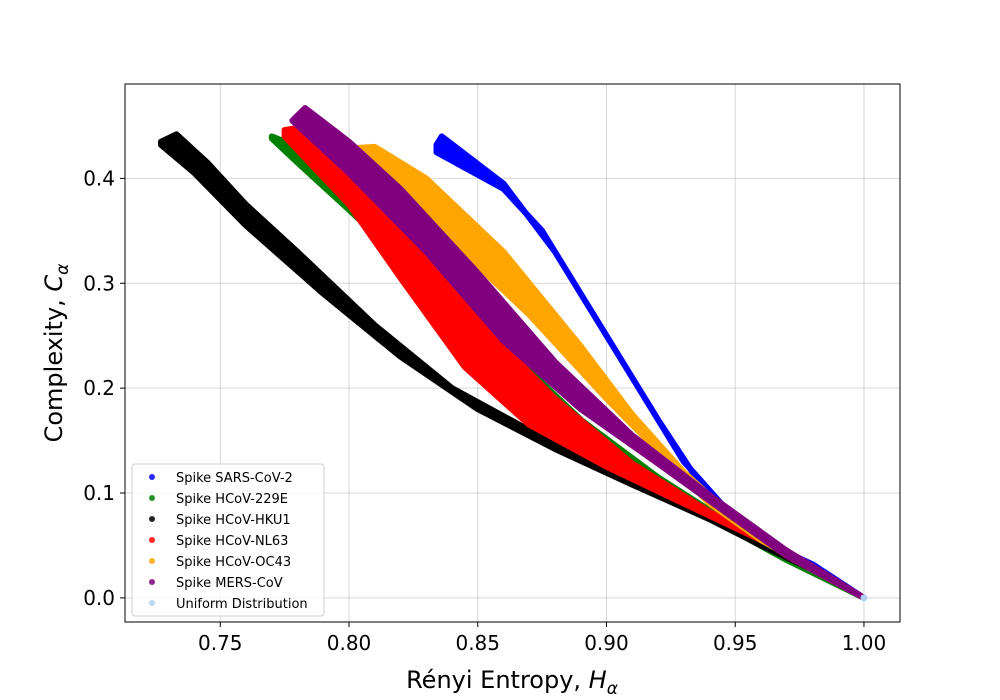  Describe the element at coordinates (477, 643) in the screenshot. I see `x-tick-label: 0.85` at that location.